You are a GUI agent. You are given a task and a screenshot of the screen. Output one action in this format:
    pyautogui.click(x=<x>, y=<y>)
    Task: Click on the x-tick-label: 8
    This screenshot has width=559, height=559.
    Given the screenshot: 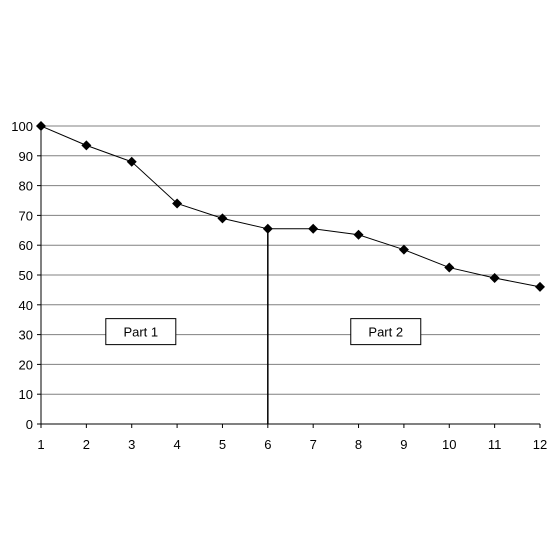 What is the action you would take?
    pyautogui.click(x=358, y=444)
    